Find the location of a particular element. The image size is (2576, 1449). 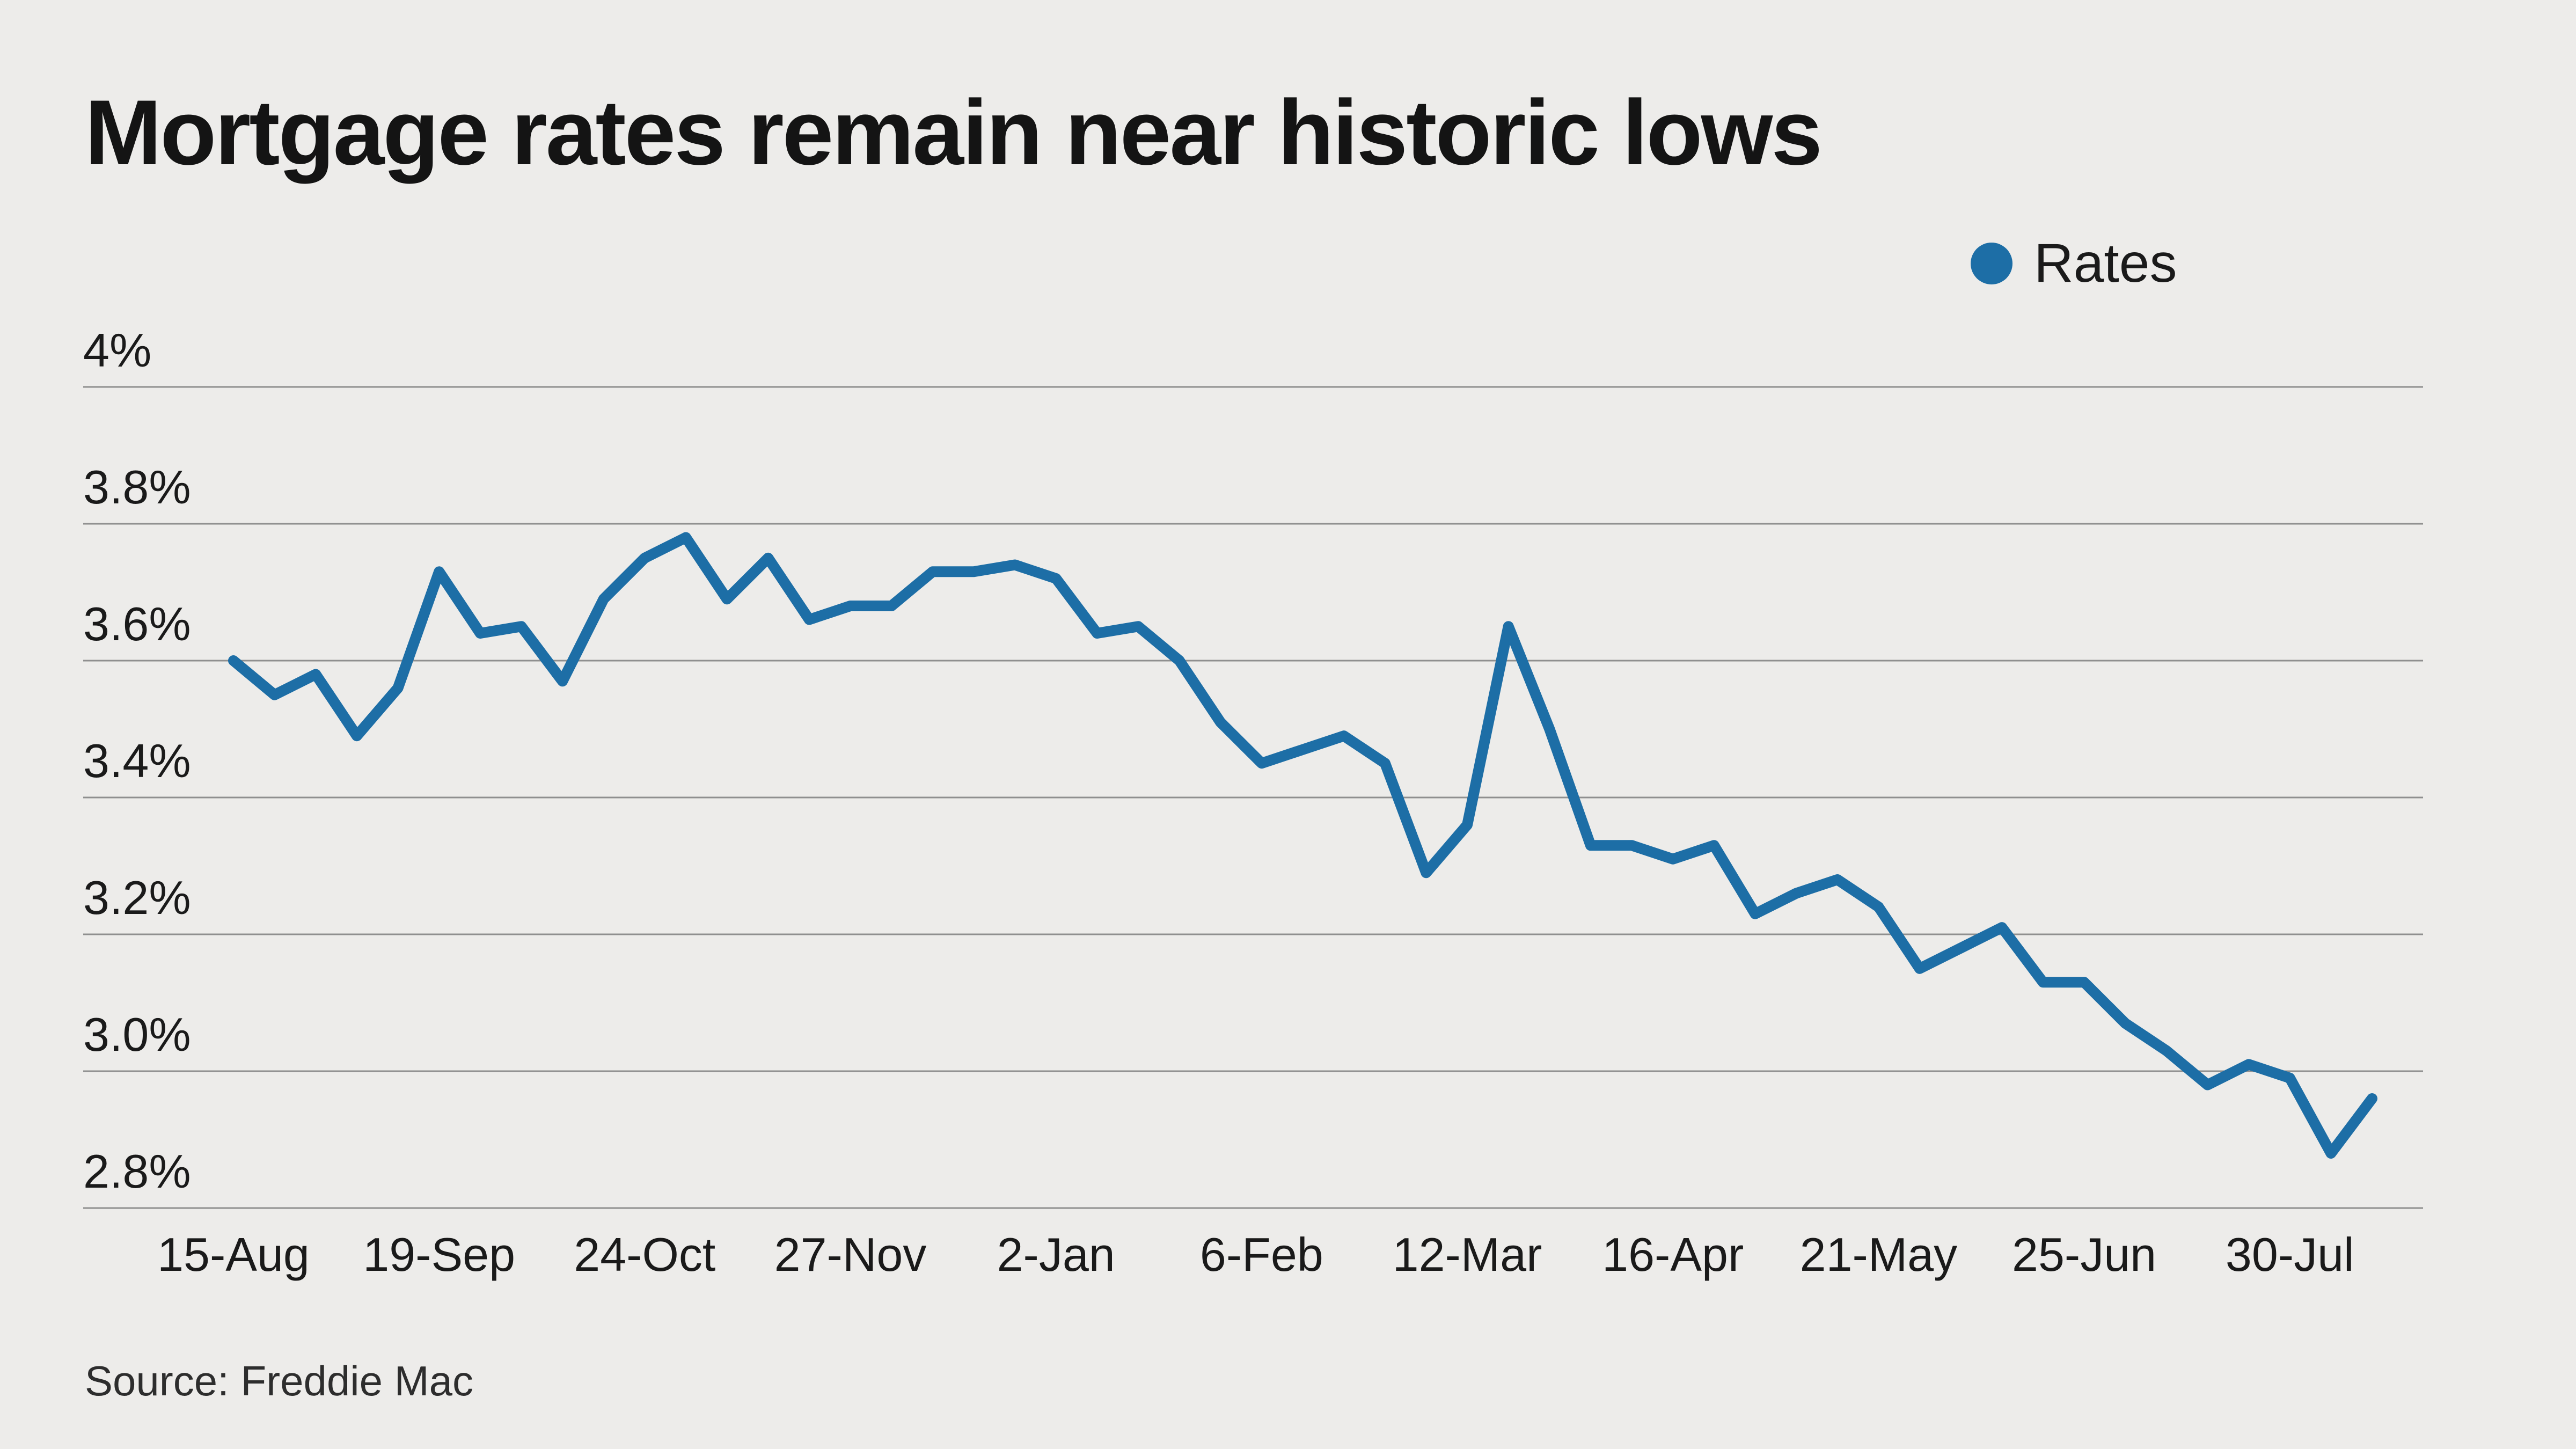

x-axis-tick-label: 27-Nov is located at coordinates (850, 1254).